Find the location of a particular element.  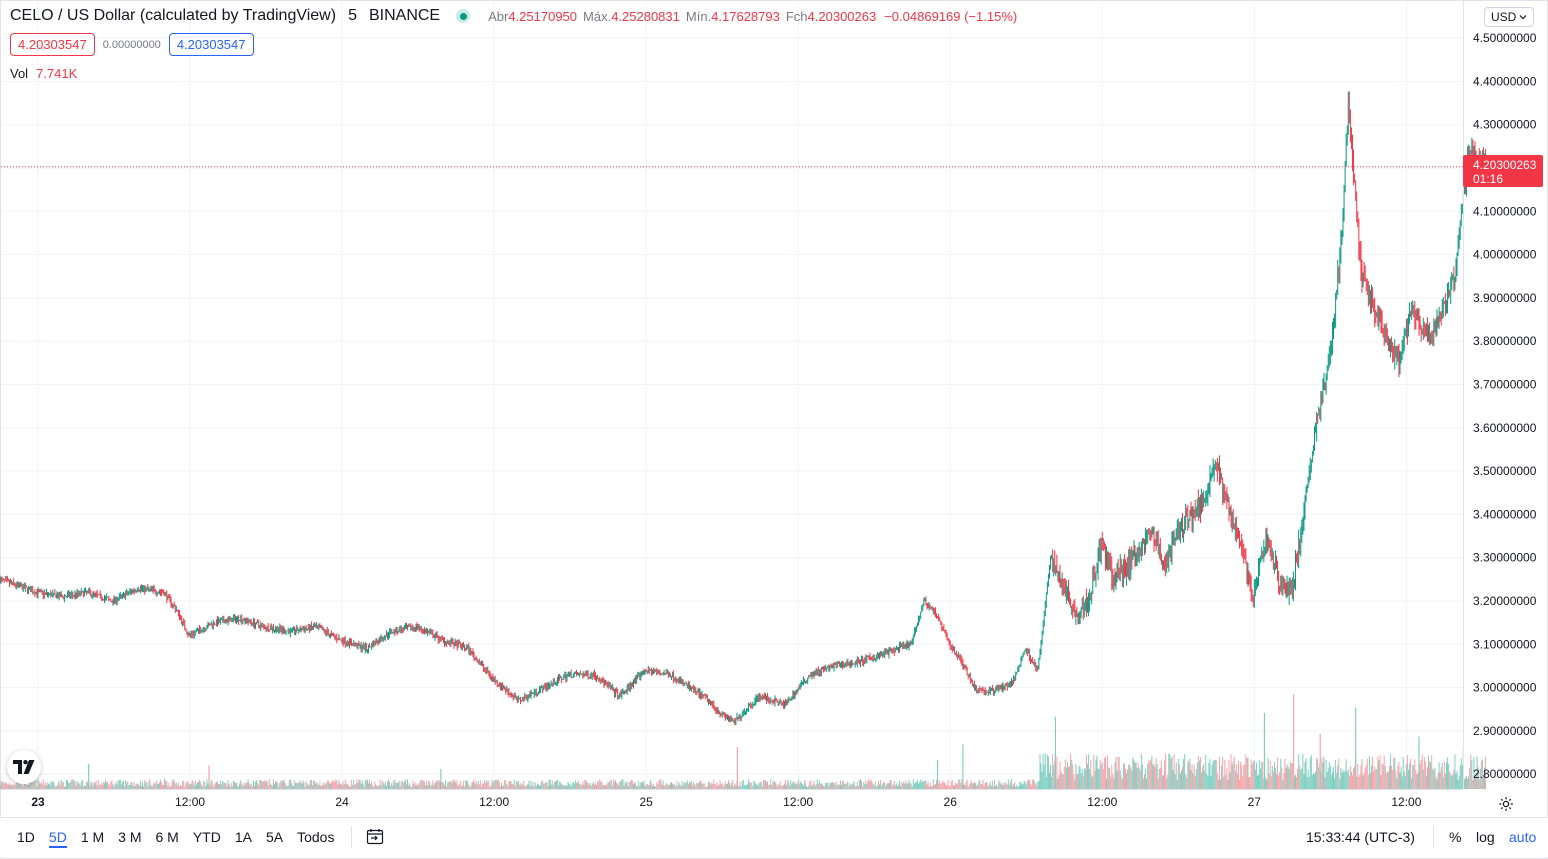

last-price-tag: 4.20300263 01:16 is located at coordinates (1503, 171).